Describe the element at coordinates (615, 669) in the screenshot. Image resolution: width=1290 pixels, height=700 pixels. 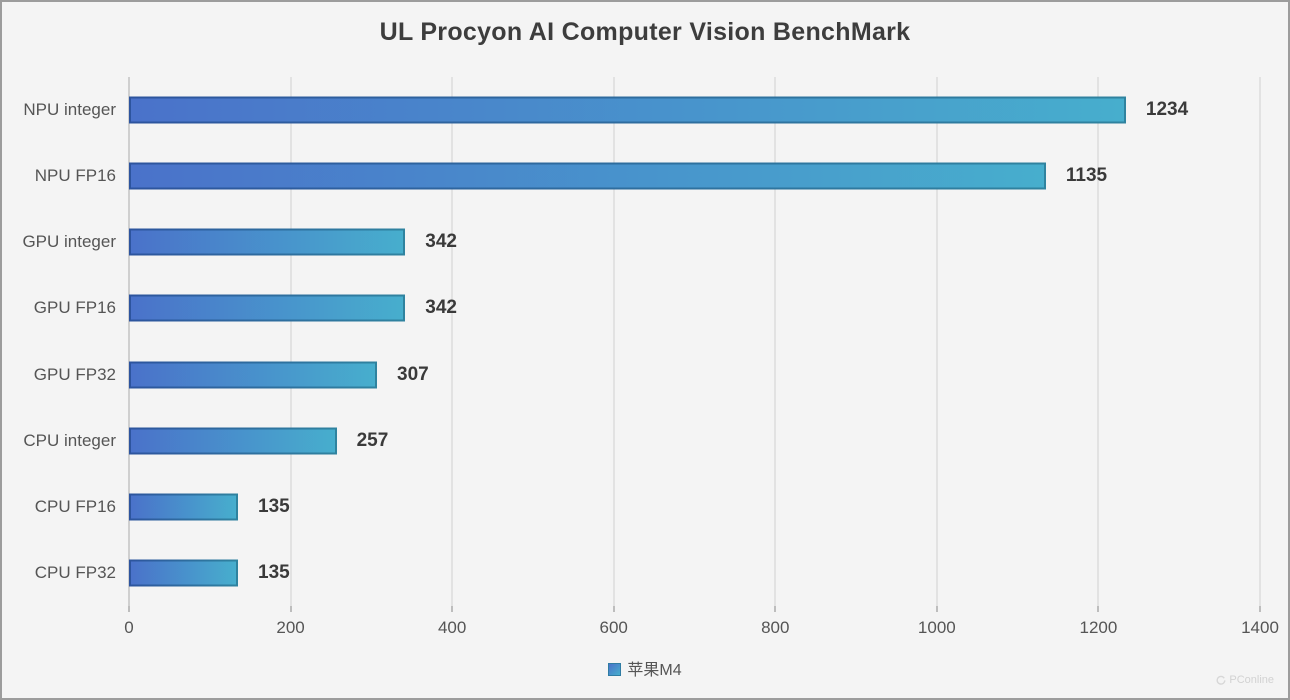
I see `legend-swatch` at that location.